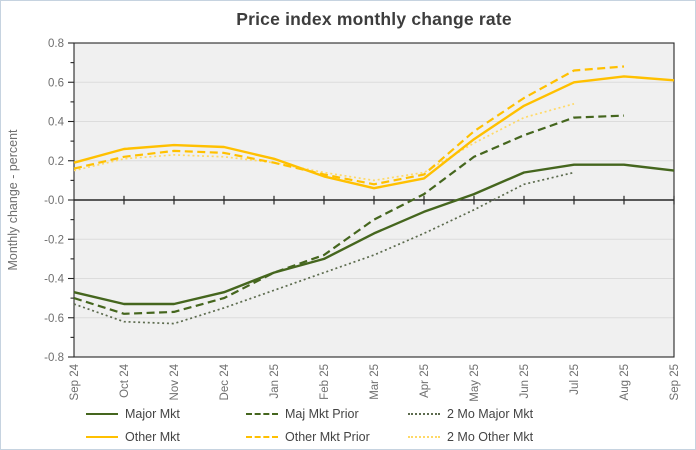  What do you see at coordinates (54, 358) in the screenshot?
I see `y-axis-label: -0.8` at bounding box center [54, 358].